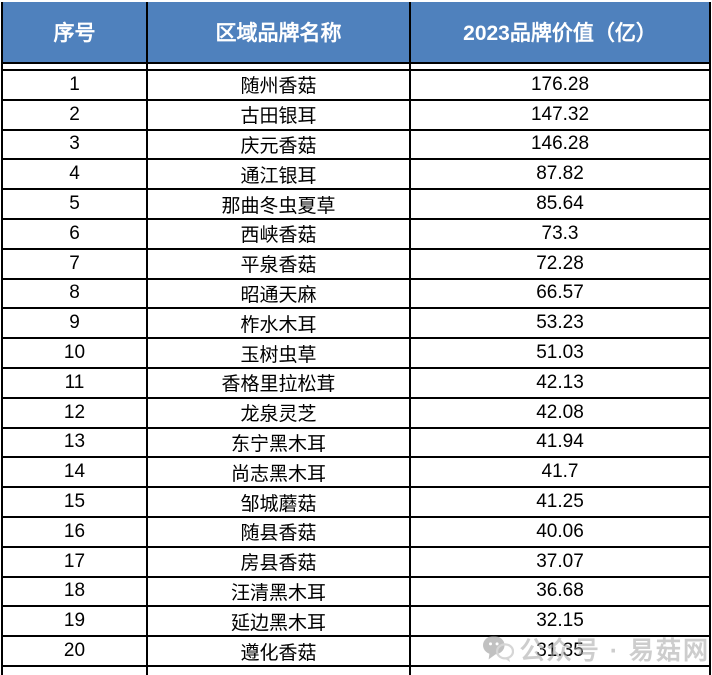 The width and height of the screenshot is (712, 675). Describe the element at coordinates (560, 33) in the screenshot. I see `header-cell-brand-value: 2023品牌价值（亿）` at that location.